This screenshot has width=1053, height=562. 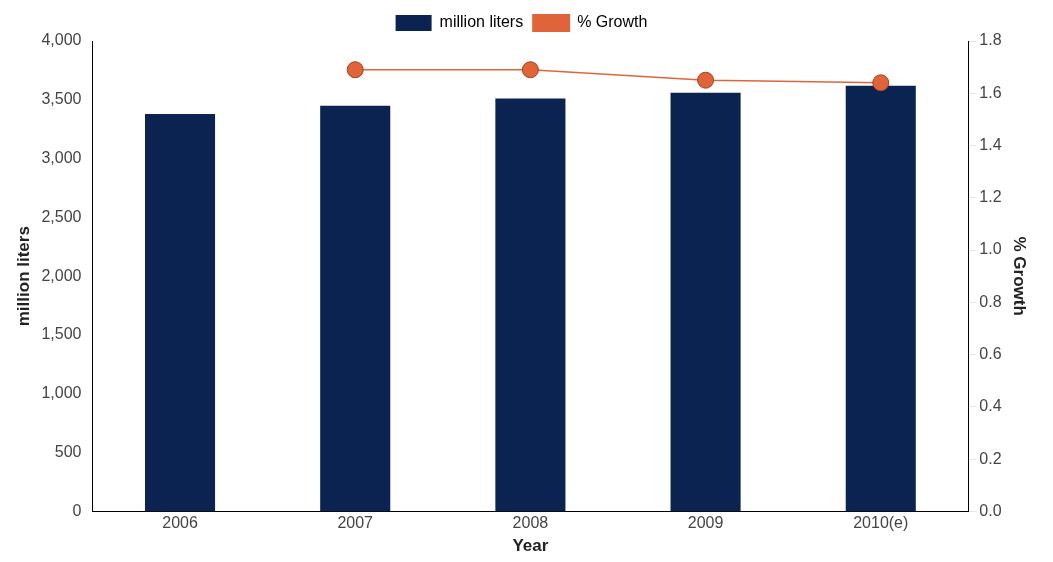 What do you see at coordinates (61, 40) in the screenshot?
I see `y-tick-label: 4,000` at bounding box center [61, 40].